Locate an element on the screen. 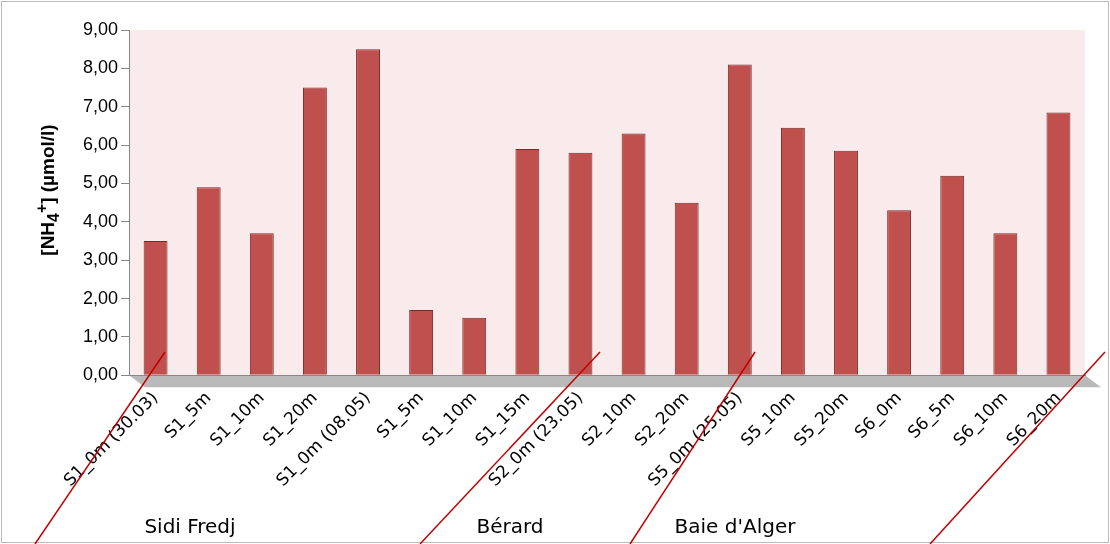  y-tick-label: 8,00 is located at coordinates (100, 67).